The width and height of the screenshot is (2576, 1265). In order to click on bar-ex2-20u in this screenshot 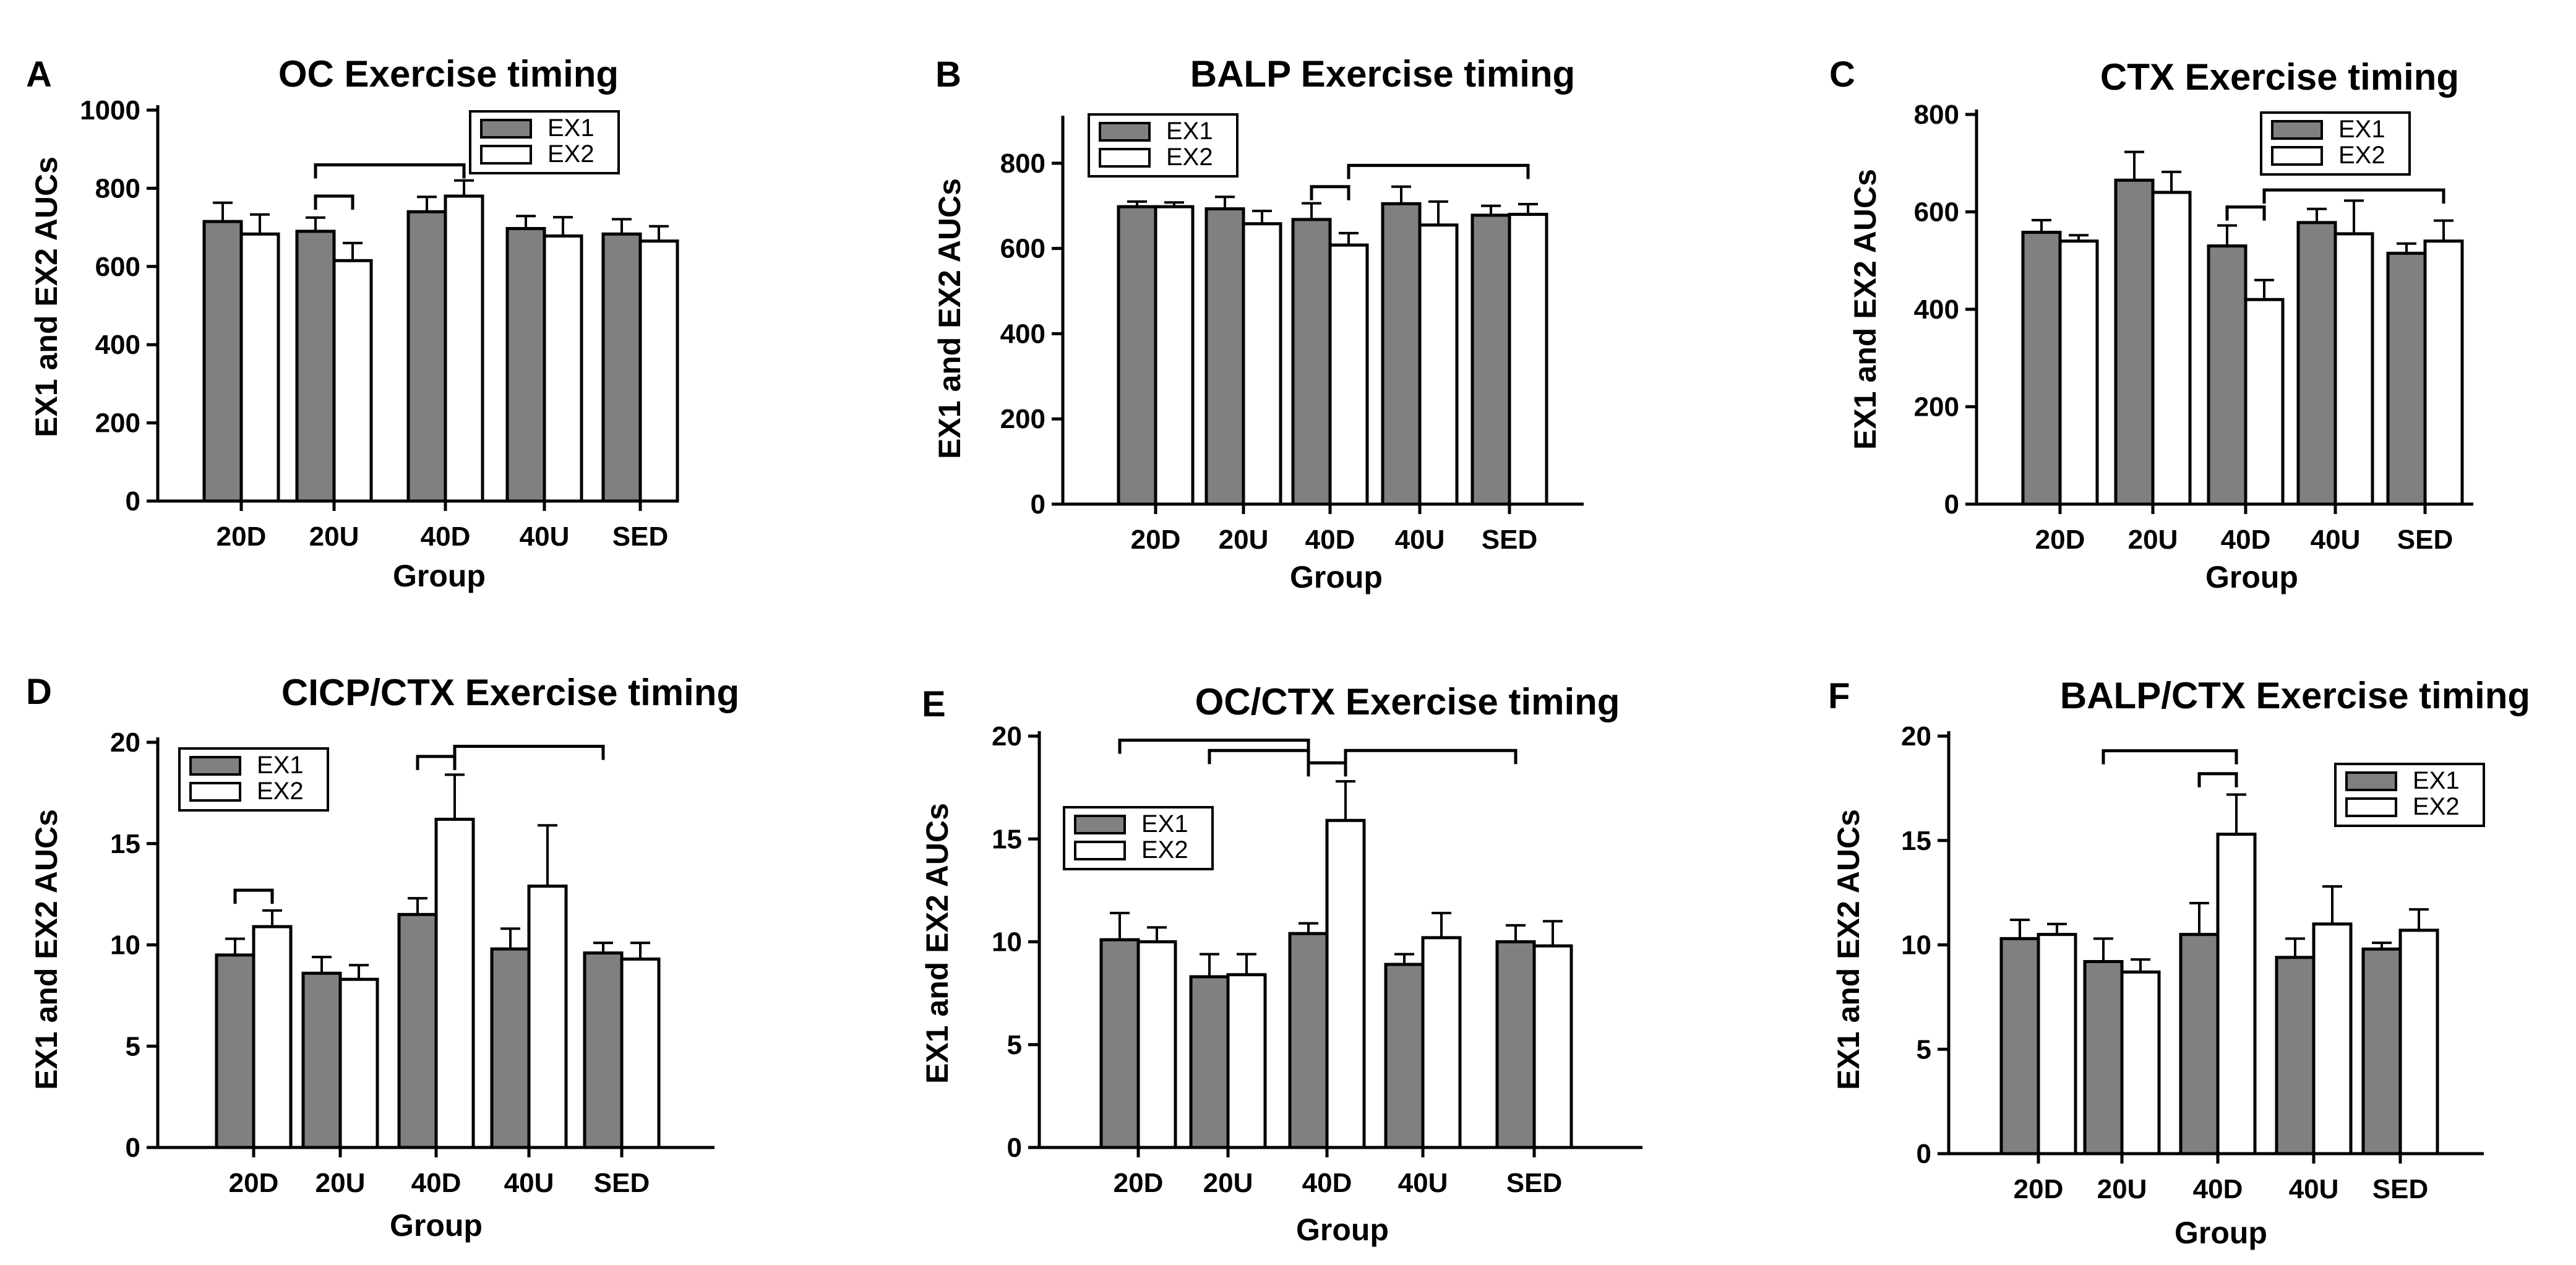, I will do `click(2140, 1063)`.